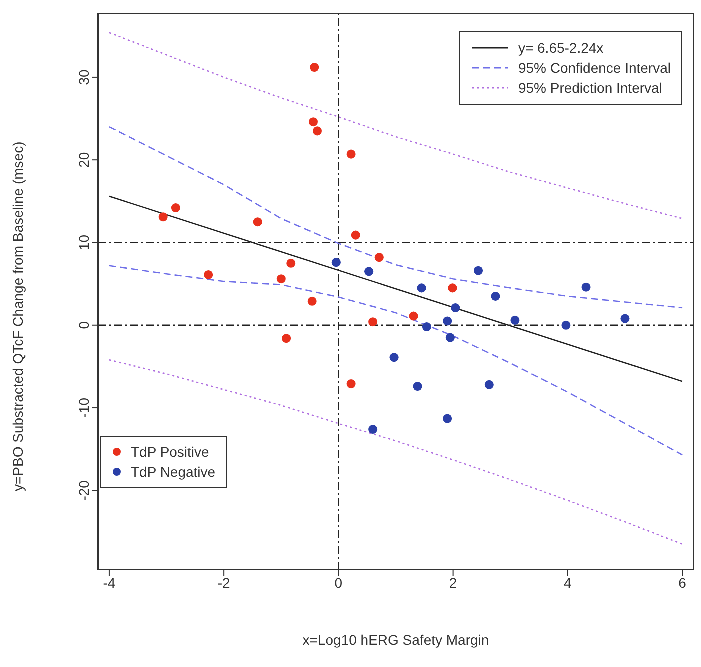  Describe the element at coordinates (170, 452) in the screenshot. I see `legend-label: TdP Positive` at that location.